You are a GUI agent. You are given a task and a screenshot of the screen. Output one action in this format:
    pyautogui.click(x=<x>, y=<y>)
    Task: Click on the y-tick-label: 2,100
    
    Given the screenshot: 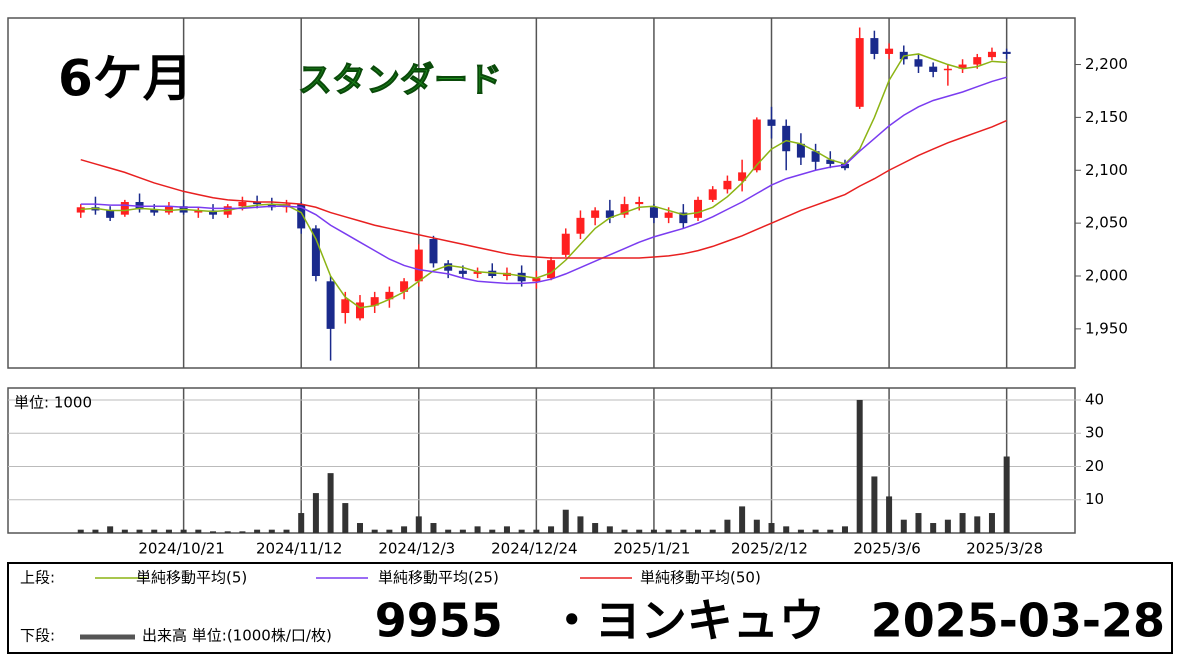 What is the action you would take?
    pyautogui.click(x=1106, y=170)
    